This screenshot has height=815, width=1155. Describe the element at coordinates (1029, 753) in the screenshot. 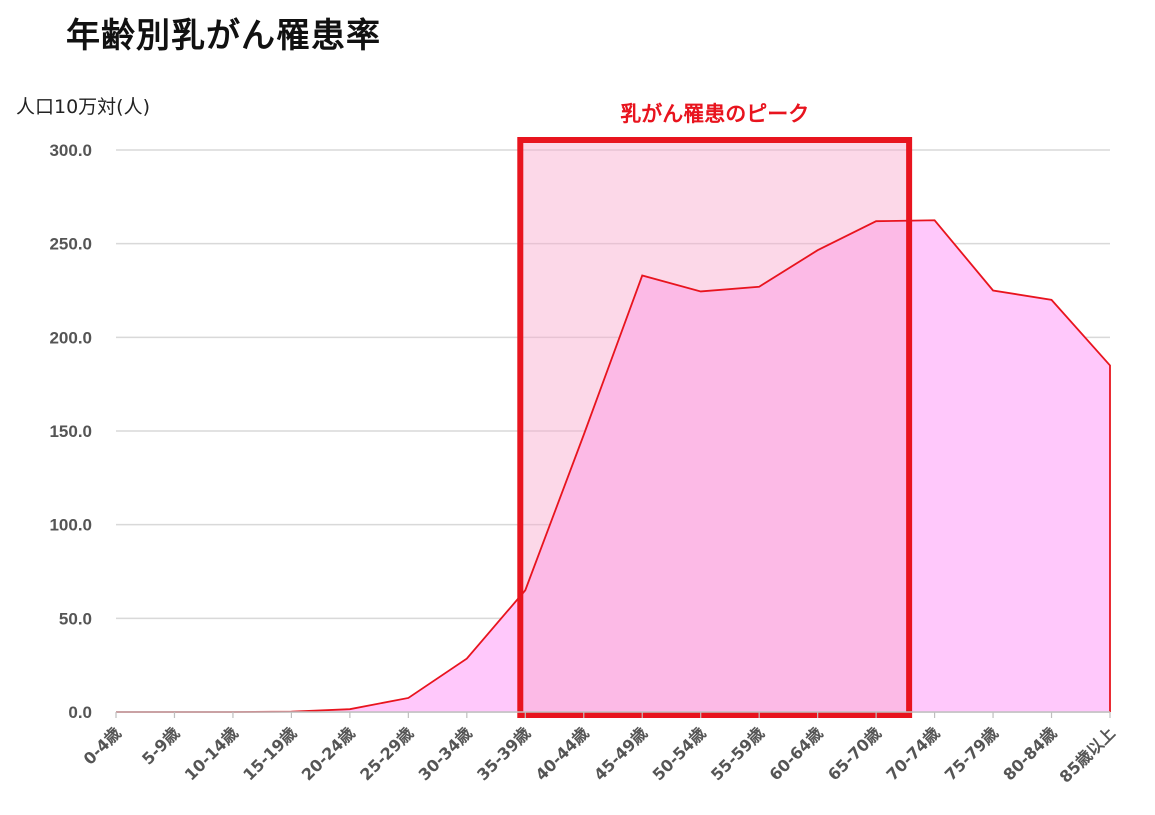

I see `x-tick-label: 80-84歳` at that location.